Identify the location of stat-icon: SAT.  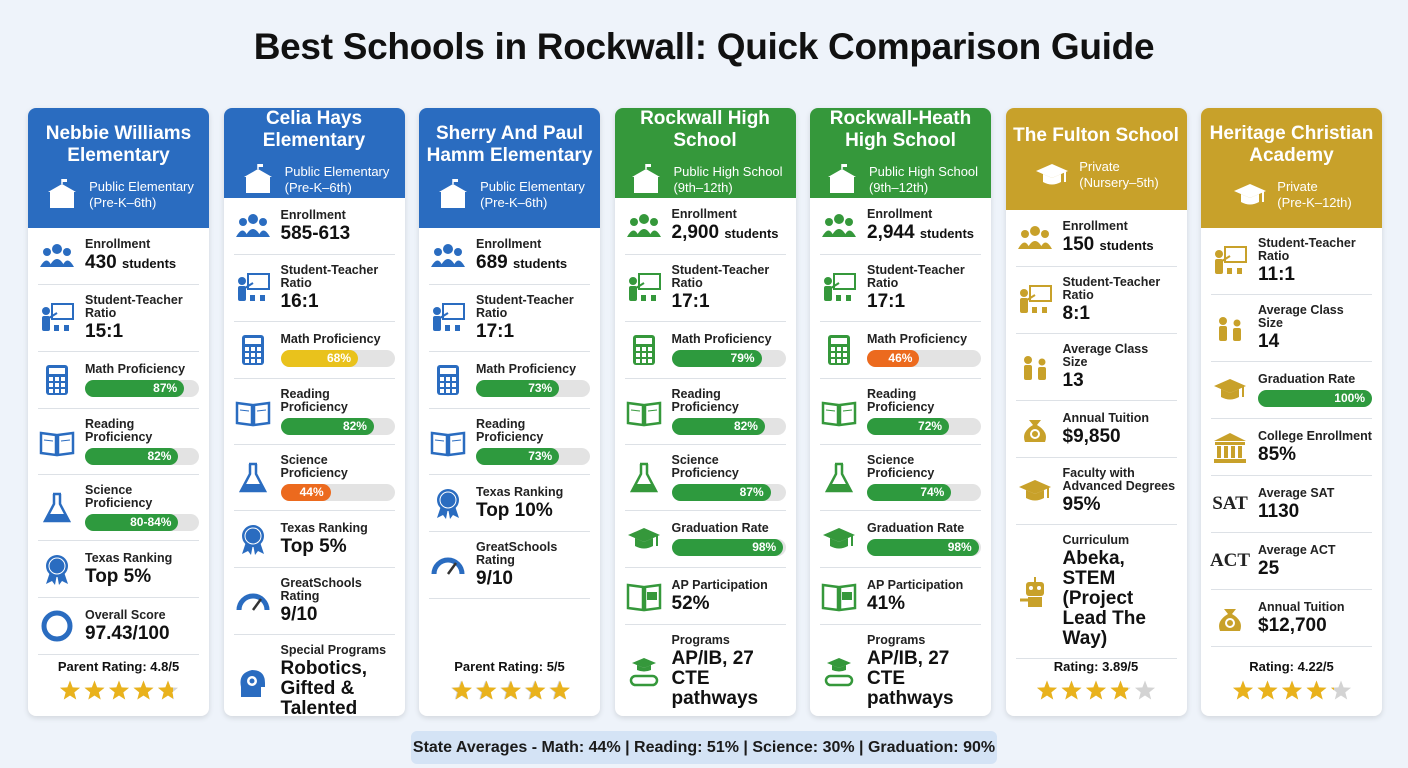
(1230, 504).